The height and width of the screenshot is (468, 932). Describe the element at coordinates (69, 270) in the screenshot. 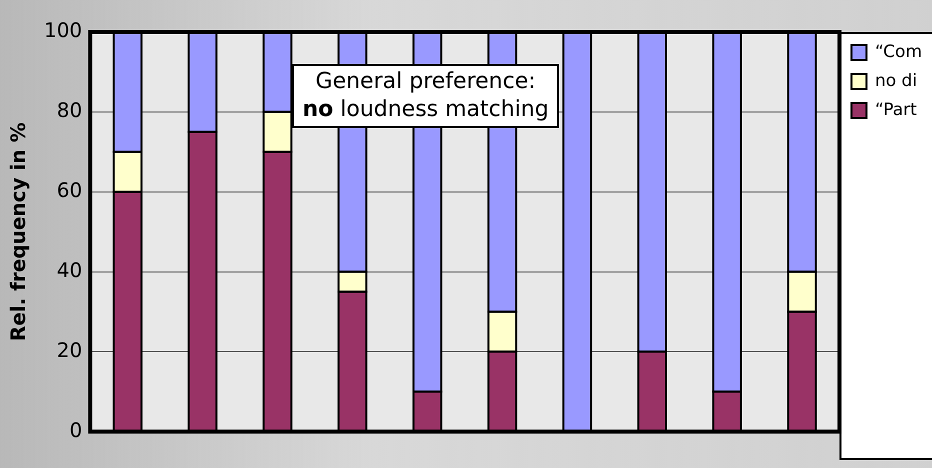

I see `y-tick-label: 40` at that location.